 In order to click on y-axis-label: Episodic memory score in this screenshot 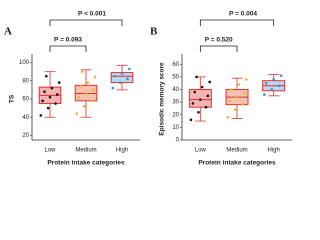, I will do `click(162, 99)`.